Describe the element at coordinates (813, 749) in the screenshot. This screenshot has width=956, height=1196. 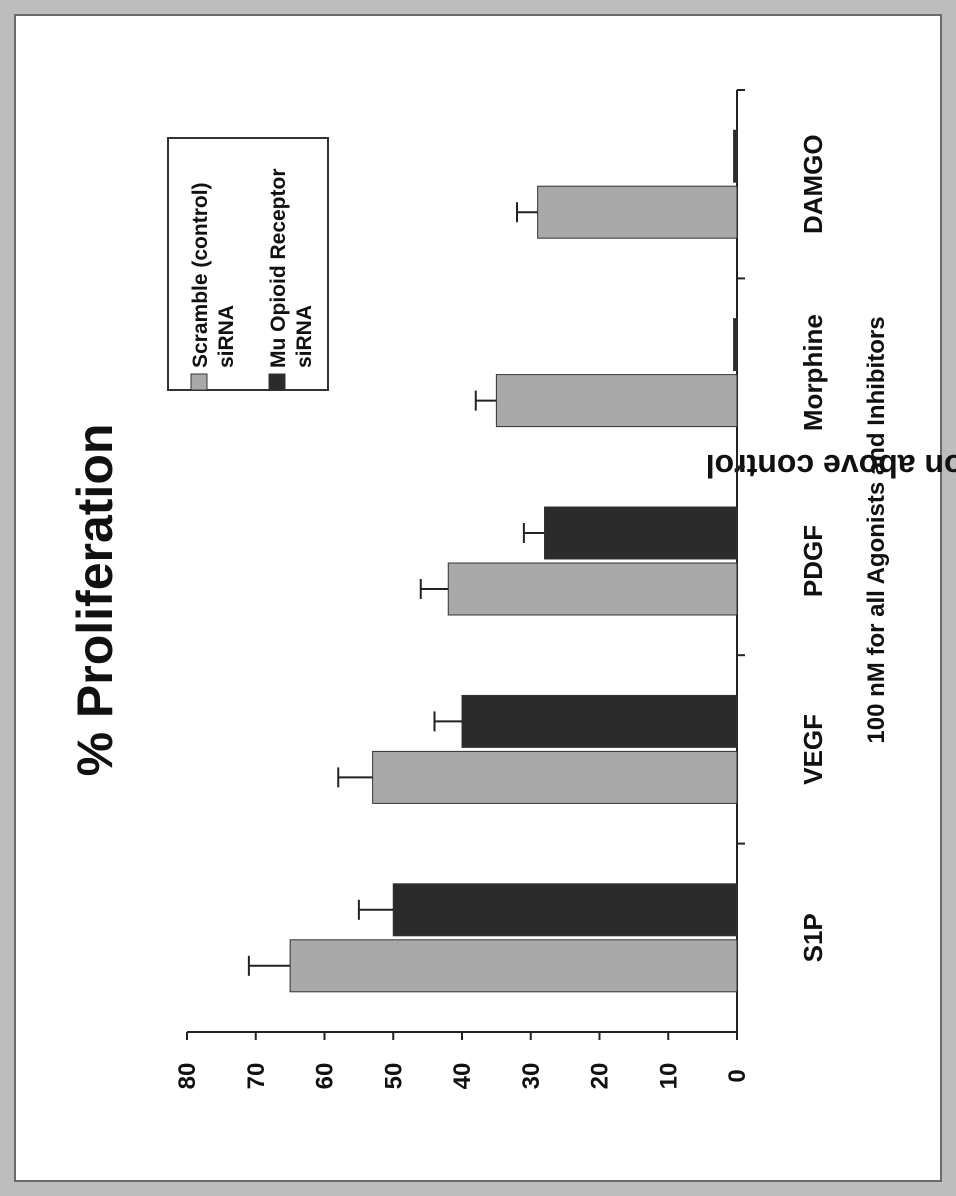
I see `category-label: VEGF` at that location.